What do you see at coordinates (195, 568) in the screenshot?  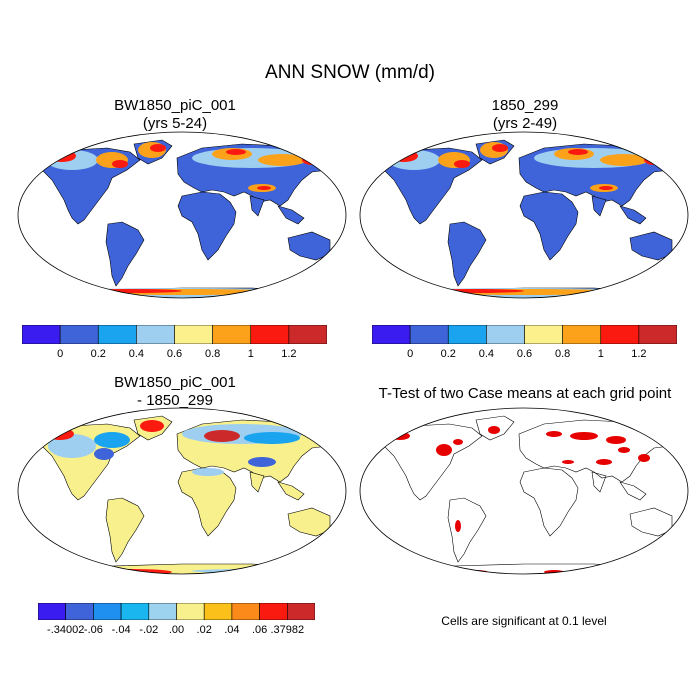 I see `land-antarctica` at bounding box center [195, 568].